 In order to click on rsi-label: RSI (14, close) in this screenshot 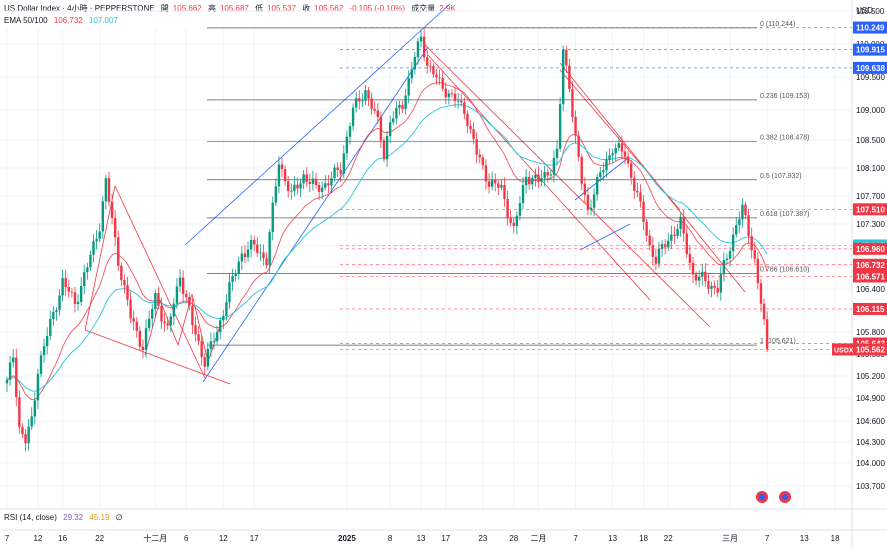, I will do `click(30, 517)`.